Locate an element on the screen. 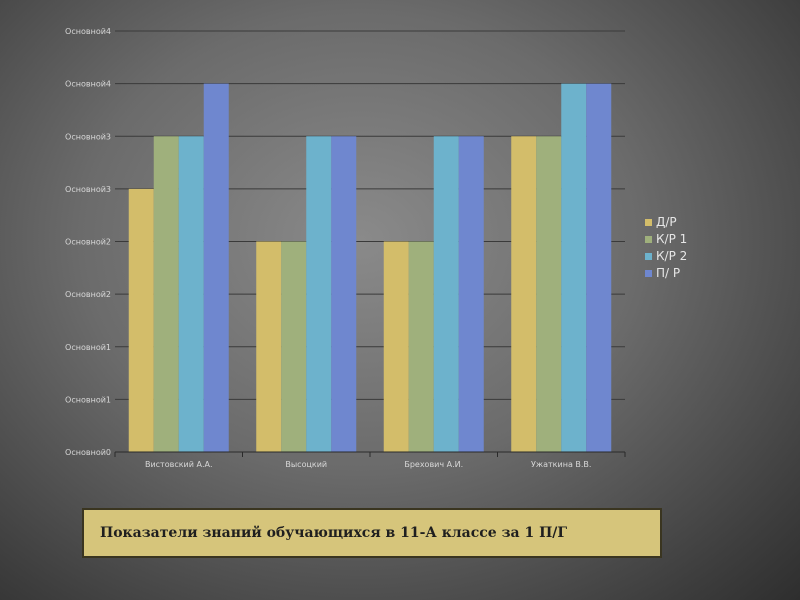  legend-label: Д/Р is located at coordinates (666, 222).